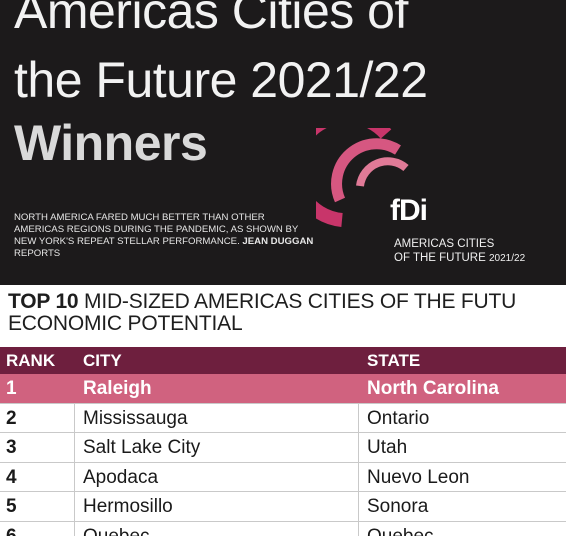 This screenshot has width=566, height=536. What do you see at coordinates (31, 360) in the screenshot?
I see `column-header-rank: RANK` at bounding box center [31, 360].